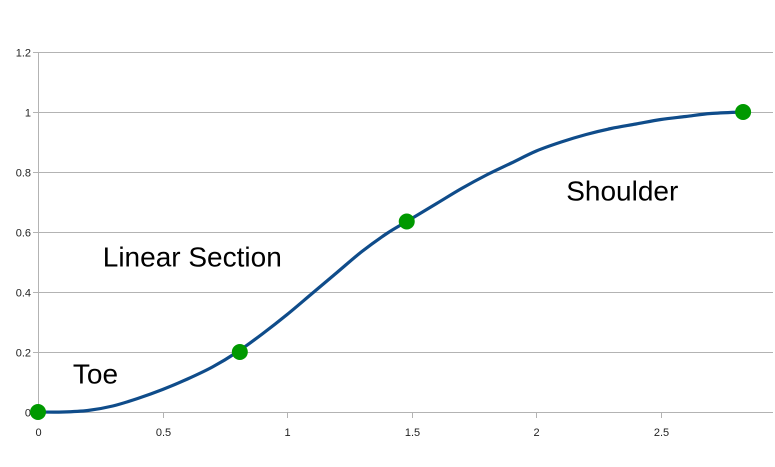  Describe the element at coordinates (23, 234) in the screenshot. I see `y-tick-label: 0.6` at that location.